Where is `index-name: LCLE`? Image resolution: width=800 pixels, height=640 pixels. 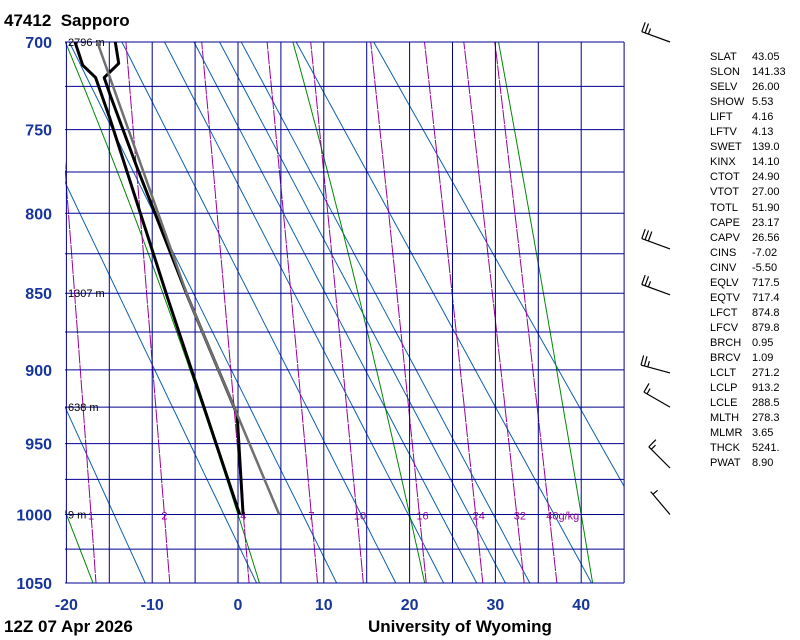 index-name: LCLE is located at coordinates (724, 403).